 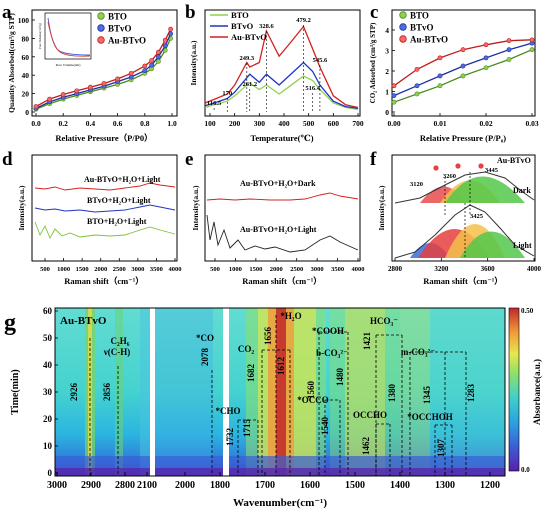 I want to click on molecule-icon, so click(x=458, y=166).